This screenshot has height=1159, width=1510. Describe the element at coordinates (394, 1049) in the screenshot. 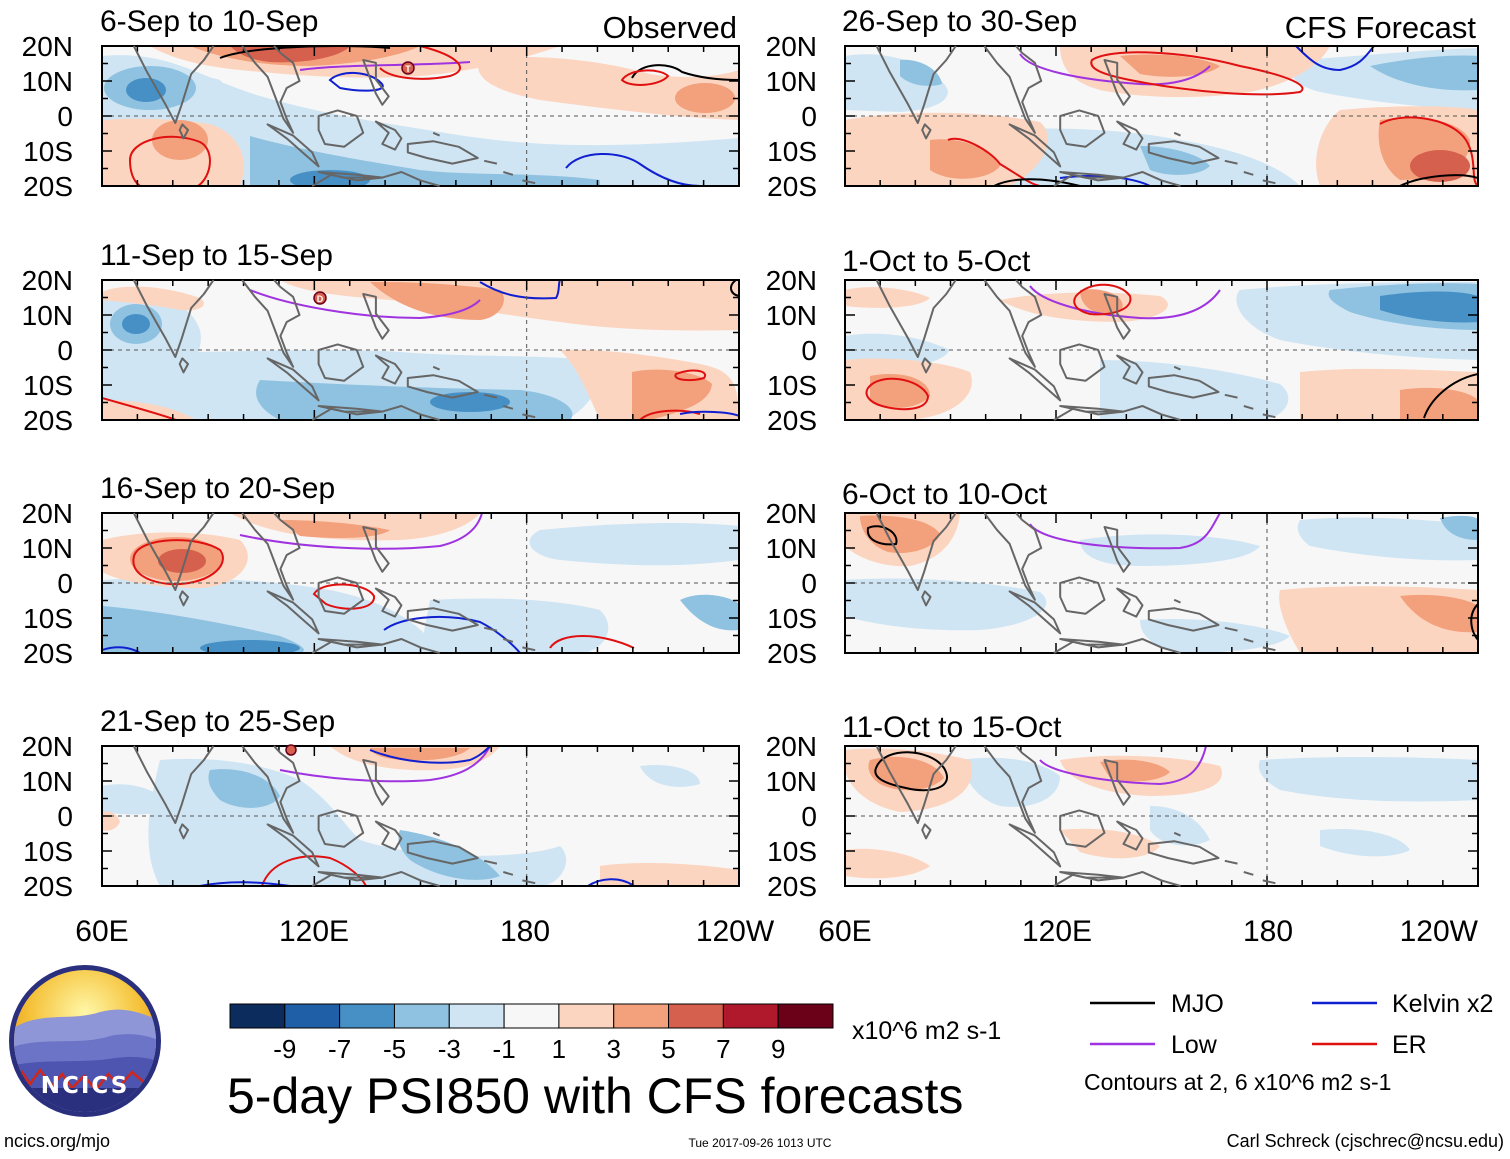

I see `colorbar-tick-label: -5` at that location.